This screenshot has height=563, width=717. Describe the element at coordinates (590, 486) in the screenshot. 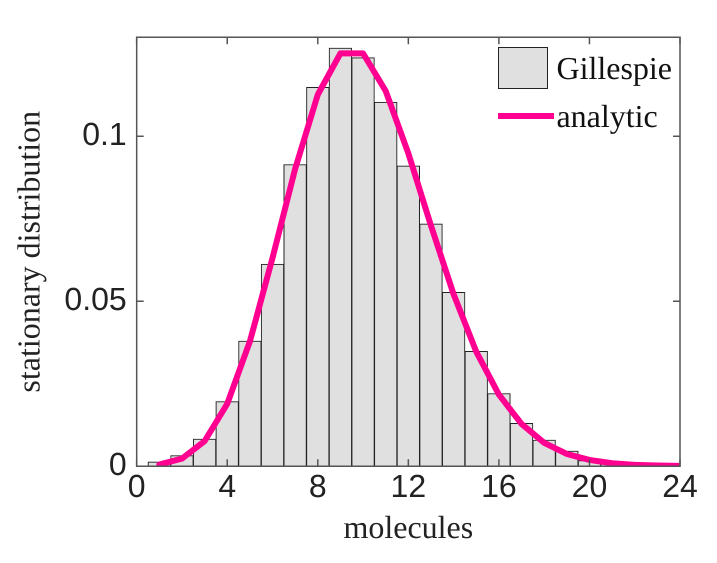

I see `x-tick-label: 20` at that location.